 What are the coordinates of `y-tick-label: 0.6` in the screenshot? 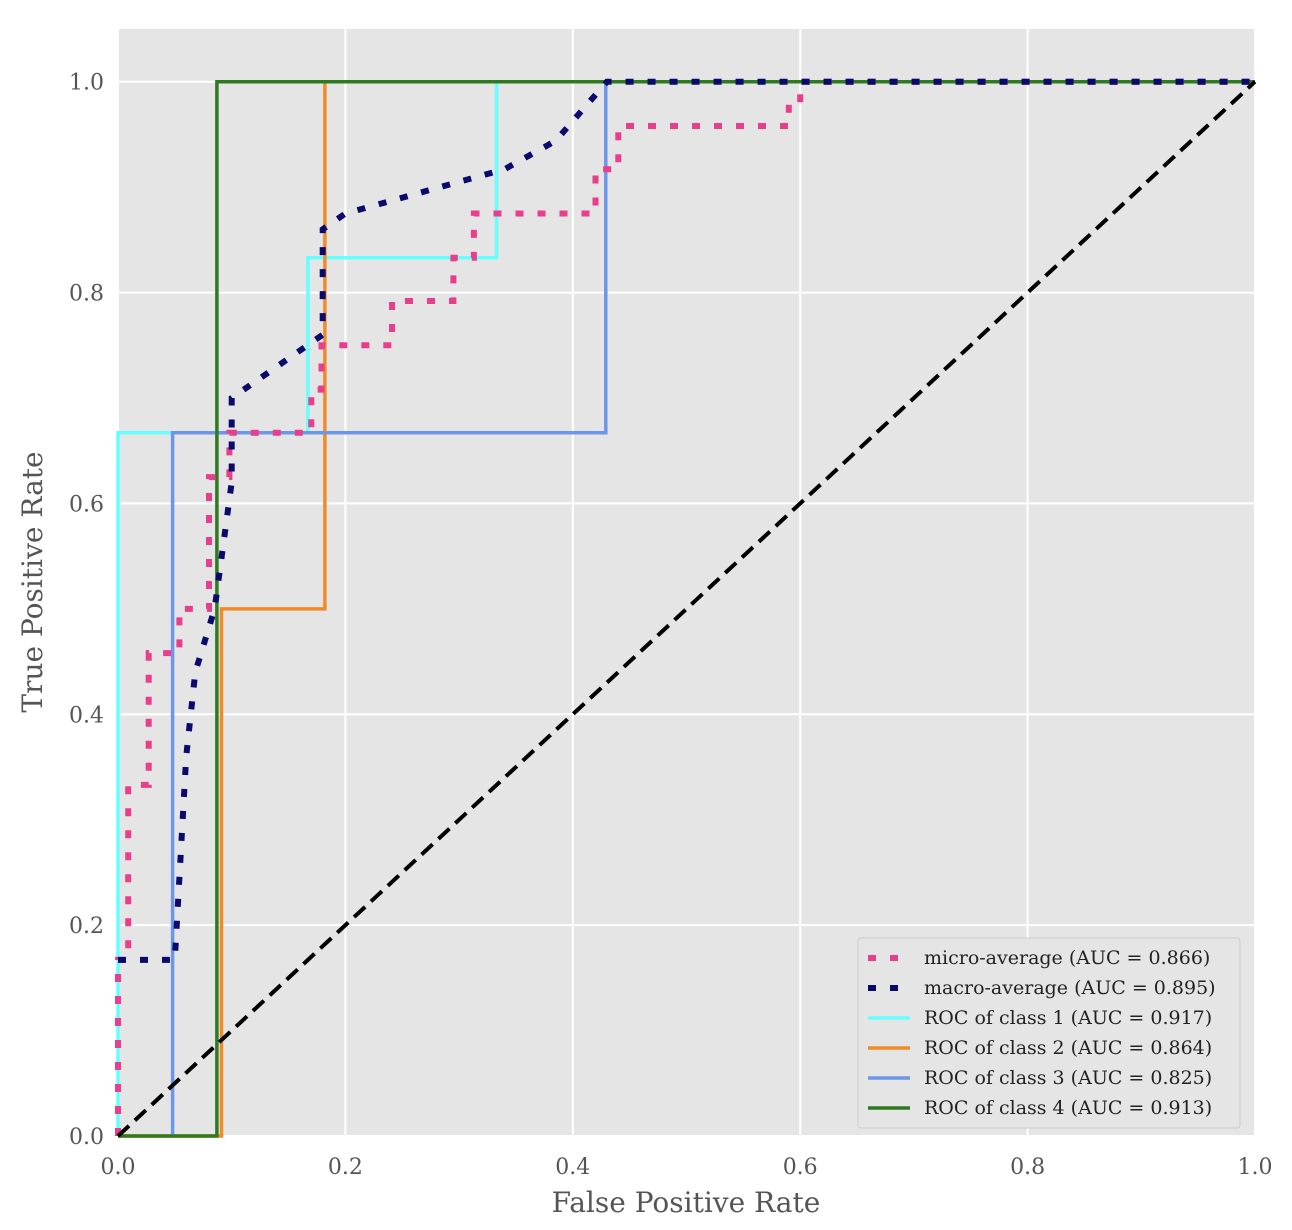 It's located at (86, 504).